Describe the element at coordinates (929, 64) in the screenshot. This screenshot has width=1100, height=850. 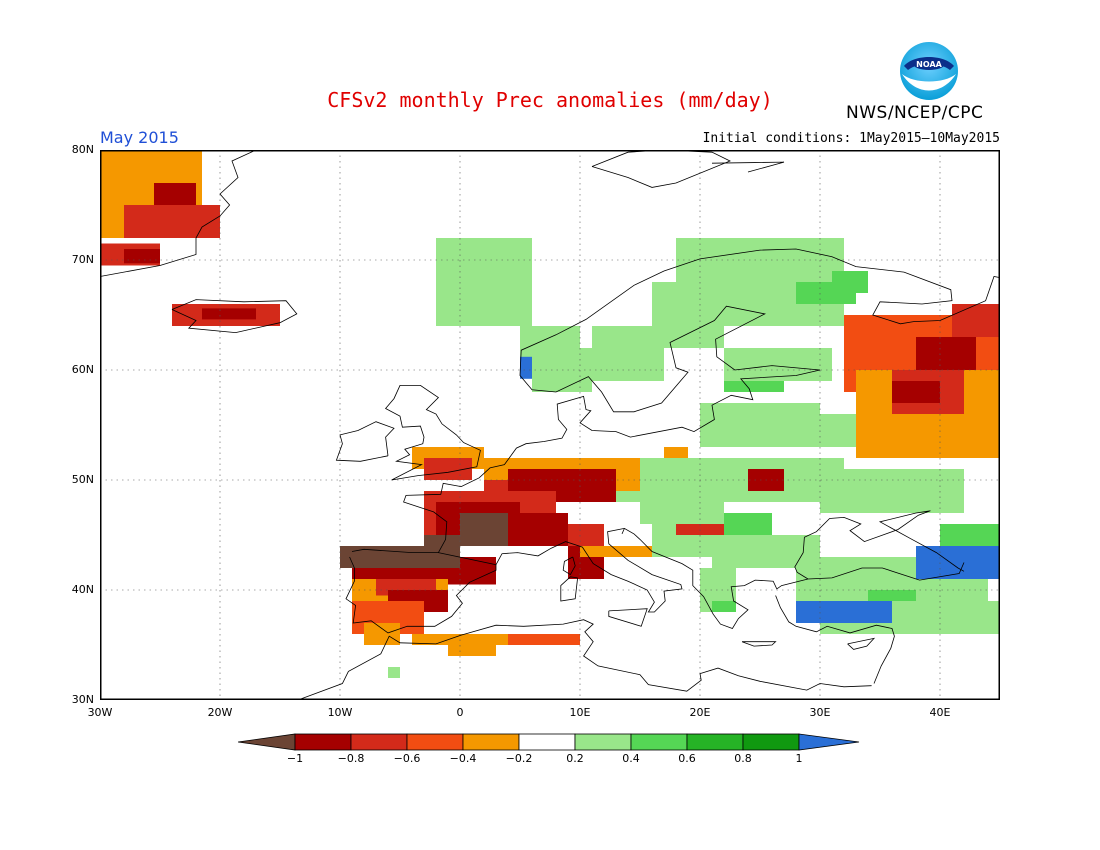
I see `logo-text: NOAA` at that location.